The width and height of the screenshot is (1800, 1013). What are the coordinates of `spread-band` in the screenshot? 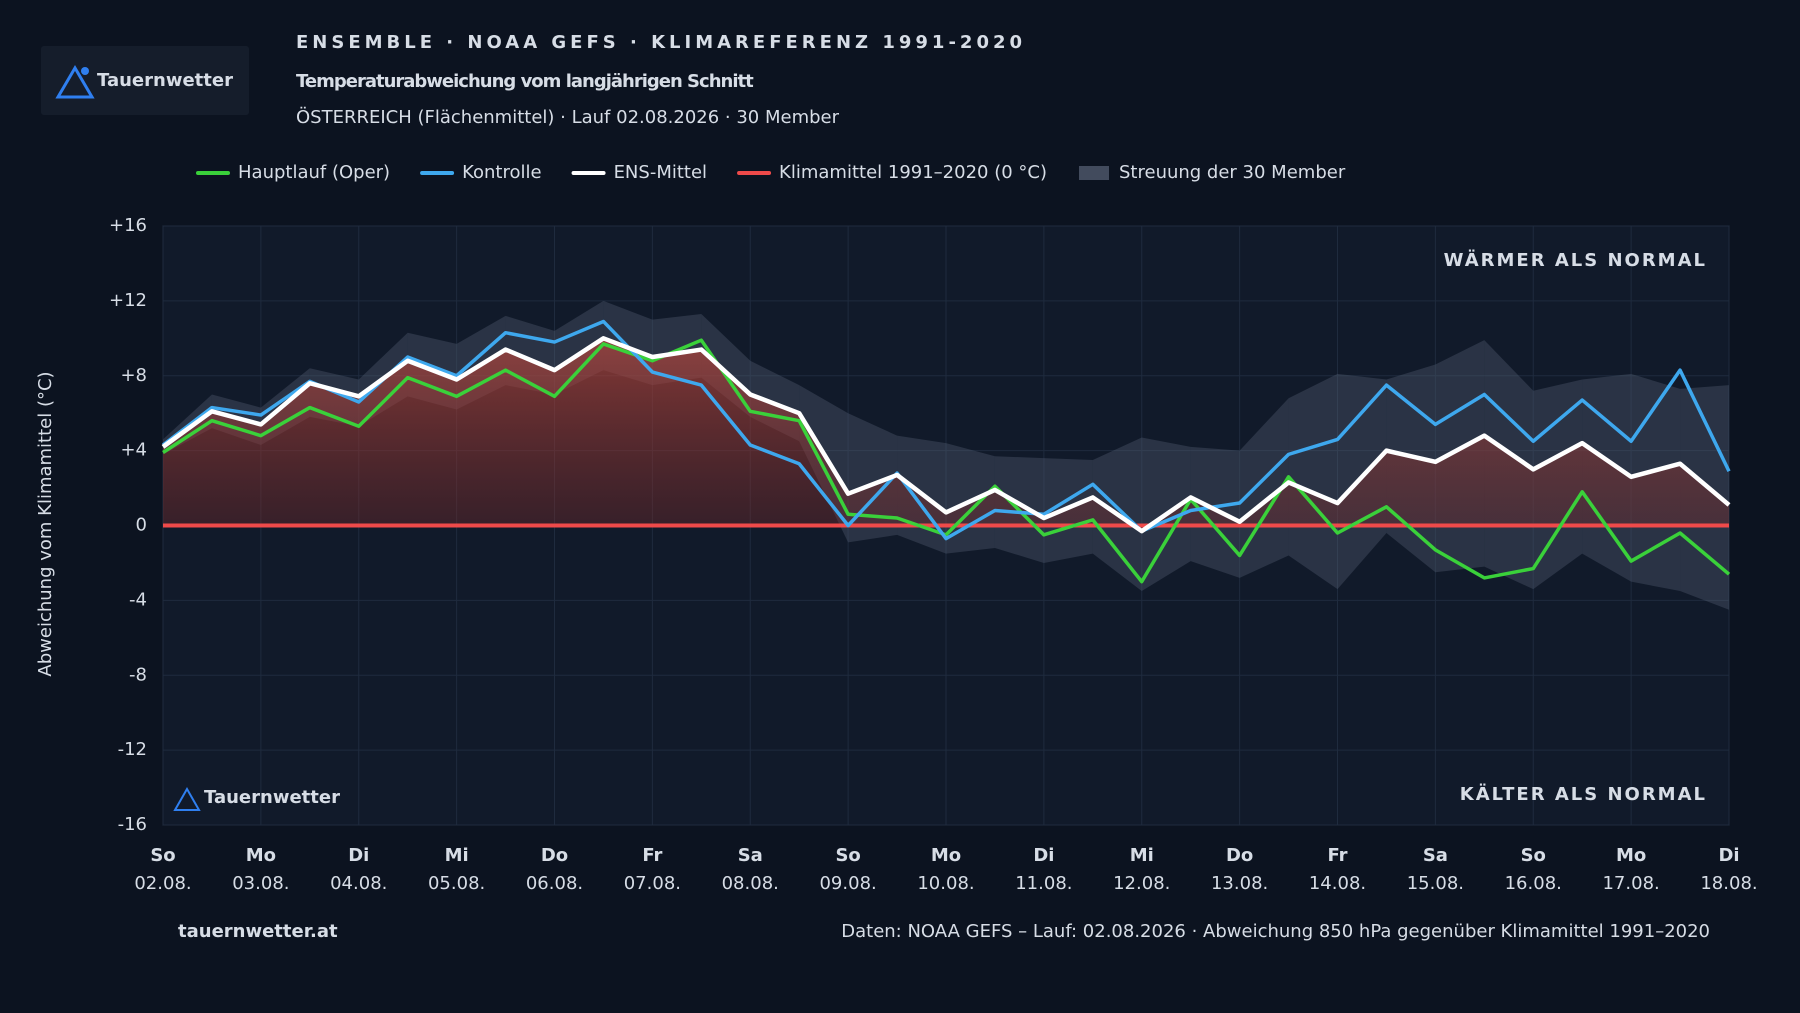 It's located at (1313, 481).